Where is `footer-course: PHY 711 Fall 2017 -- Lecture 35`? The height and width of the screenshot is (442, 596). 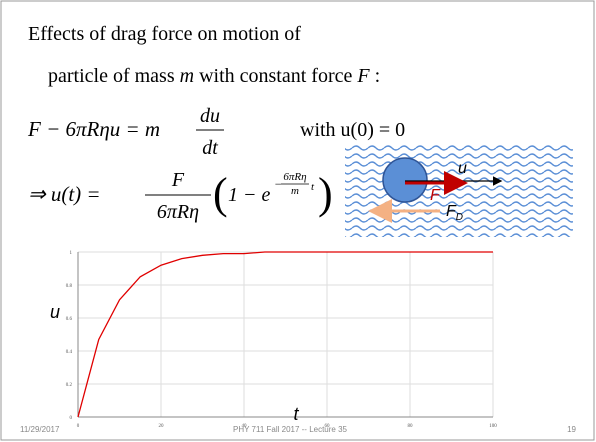
footer-course: PHY 711 Fall 2017 -- Lecture 35 is located at coordinates (290, 429).